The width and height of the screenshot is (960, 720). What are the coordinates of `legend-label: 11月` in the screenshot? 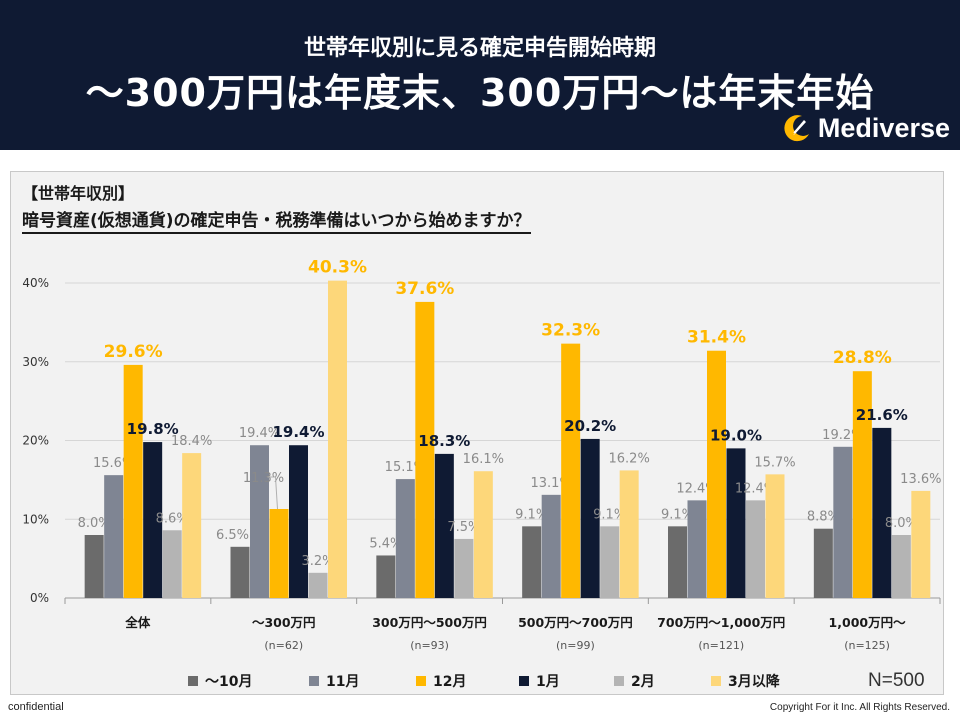 It's located at (342, 682).